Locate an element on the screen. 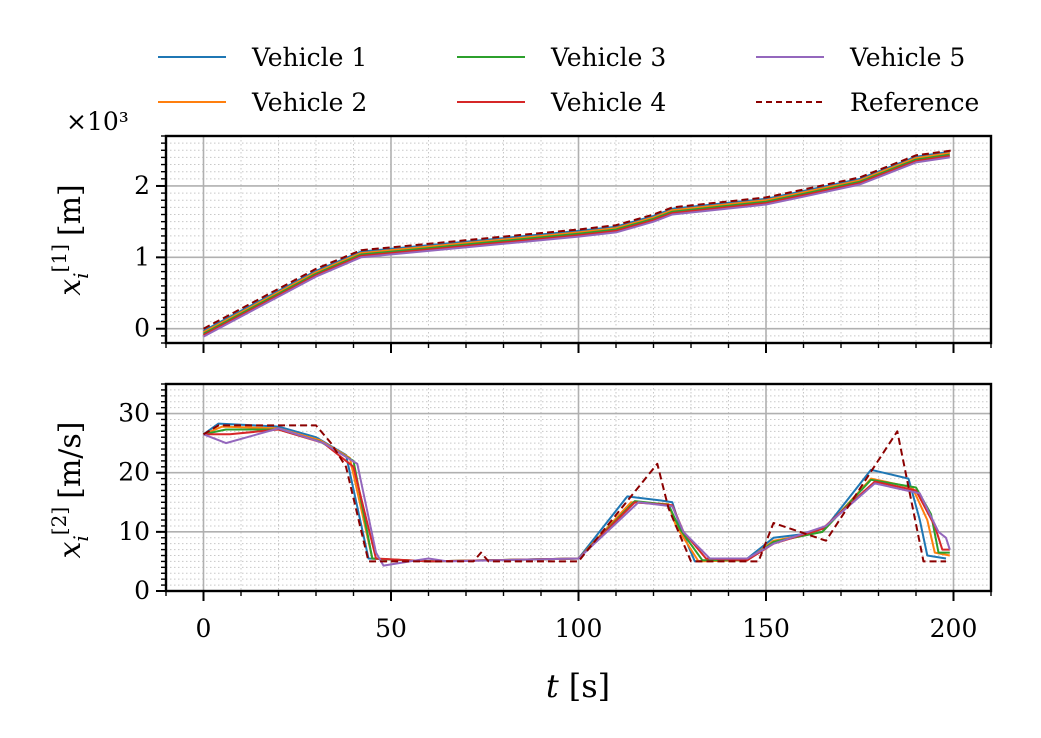 The height and width of the screenshot is (738, 1041). position-ylabel: xi[1] [m] is located at coordinates (70, 240).